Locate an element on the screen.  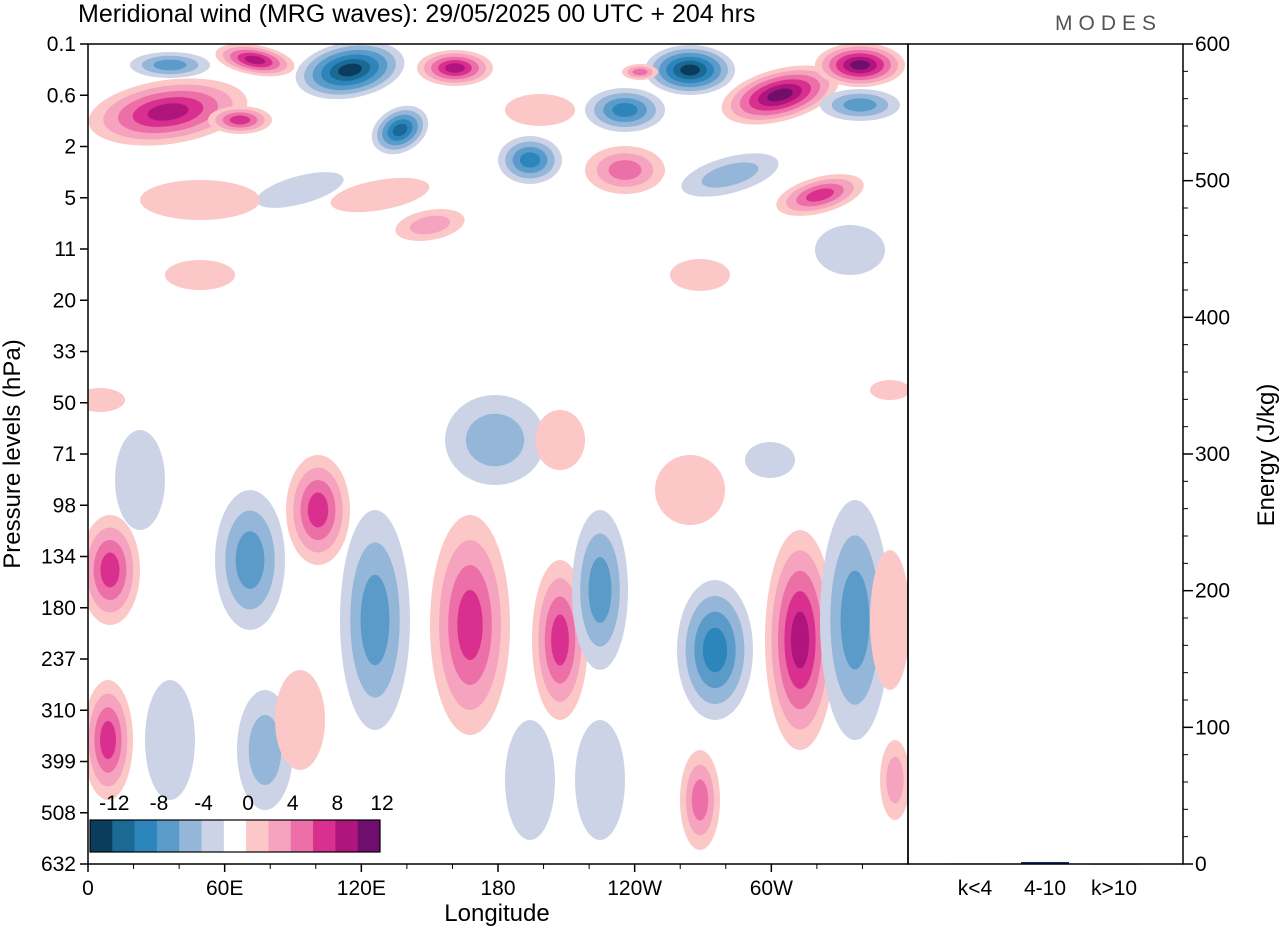
energy-category-label: k>10 is located at coordinates (1114, 888).